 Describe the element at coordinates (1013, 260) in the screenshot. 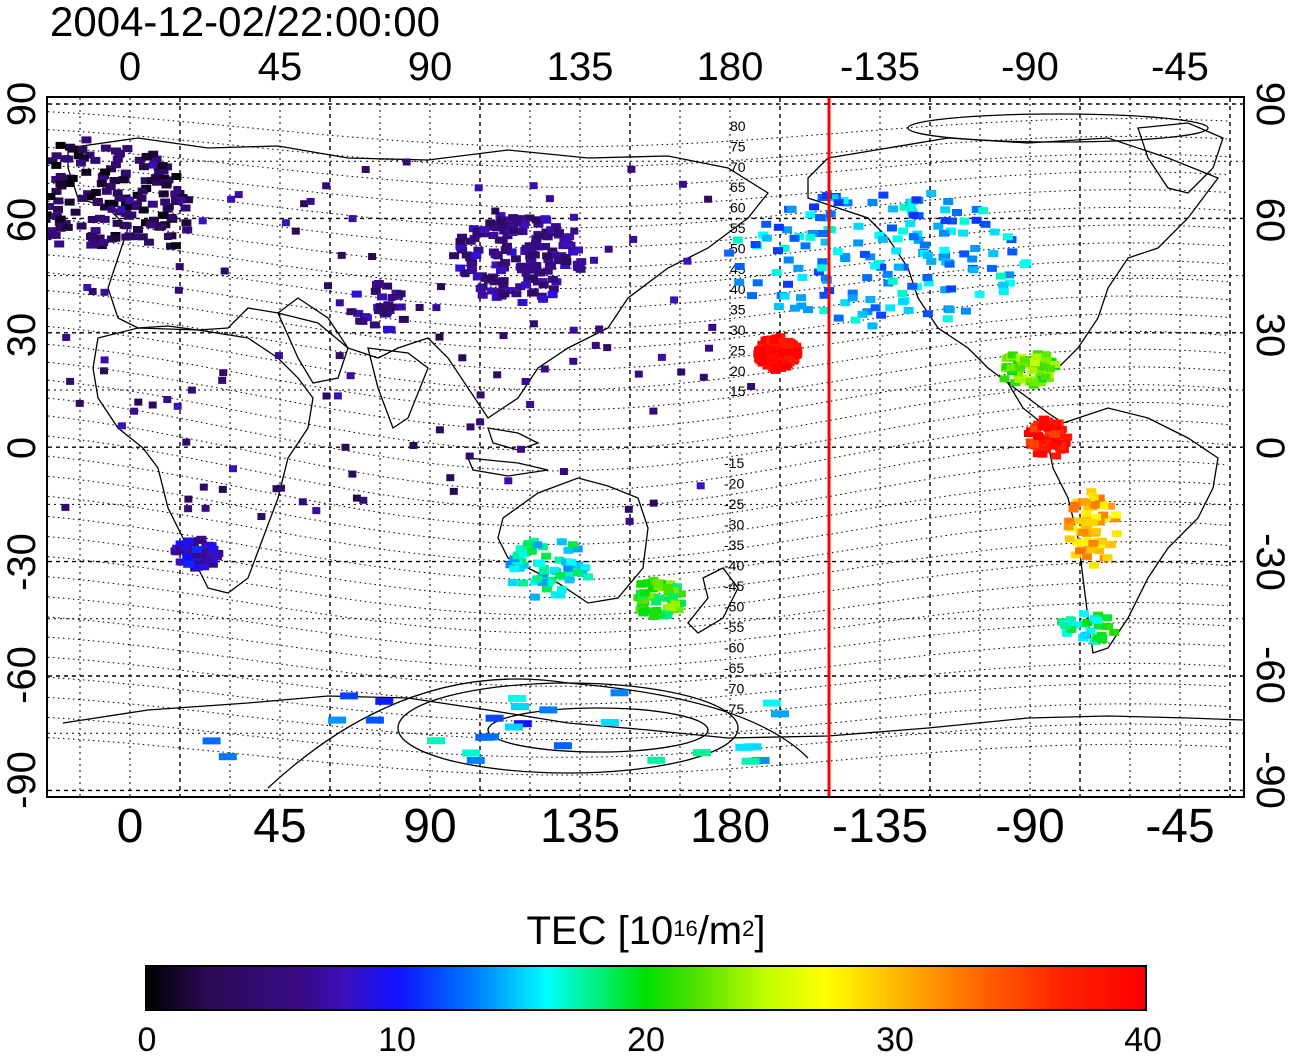

I see `north-america-outline` at that location.